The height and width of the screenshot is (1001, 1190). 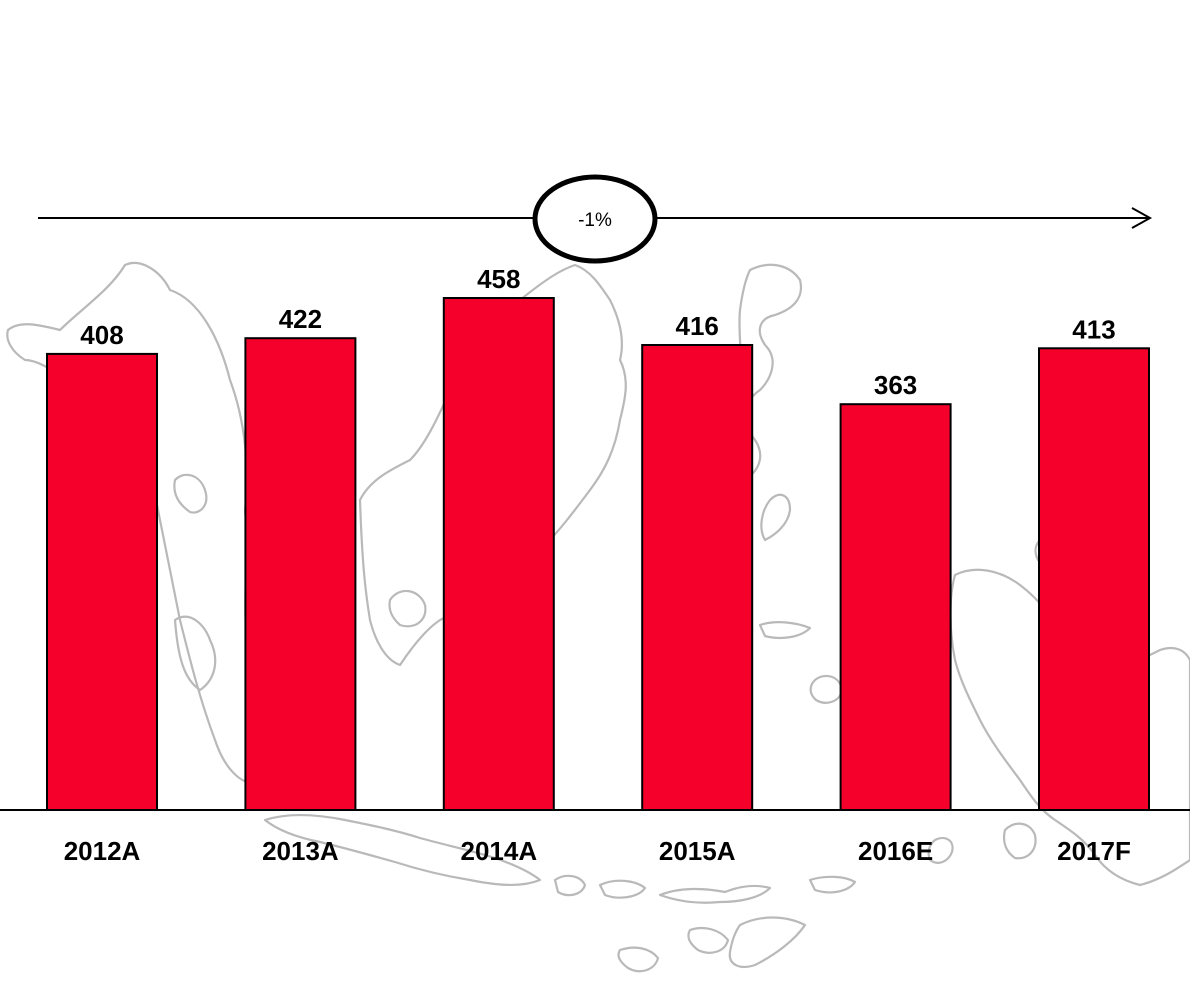 I want to click on data-label-2014A: 458, so click(x=498, y=279).